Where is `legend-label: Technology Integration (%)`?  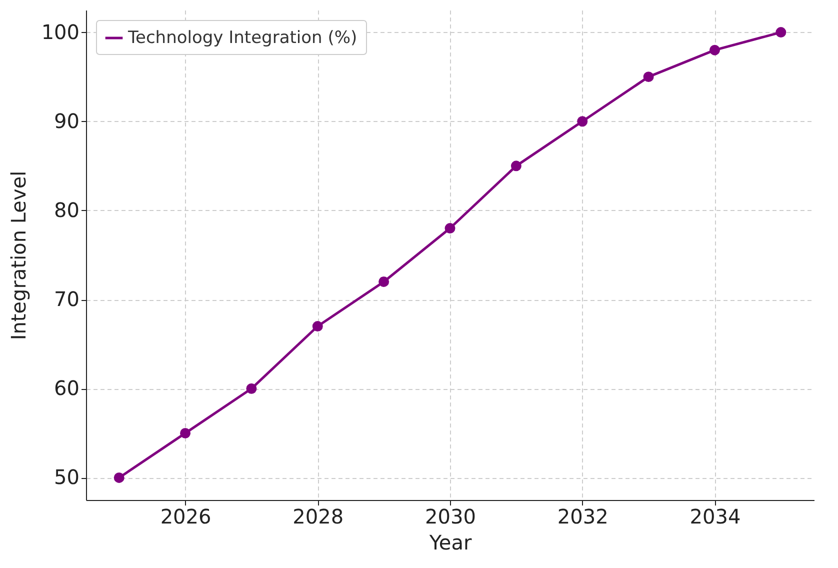
legend-label: Technology Integration (%) is located at coordinates (242, 38).